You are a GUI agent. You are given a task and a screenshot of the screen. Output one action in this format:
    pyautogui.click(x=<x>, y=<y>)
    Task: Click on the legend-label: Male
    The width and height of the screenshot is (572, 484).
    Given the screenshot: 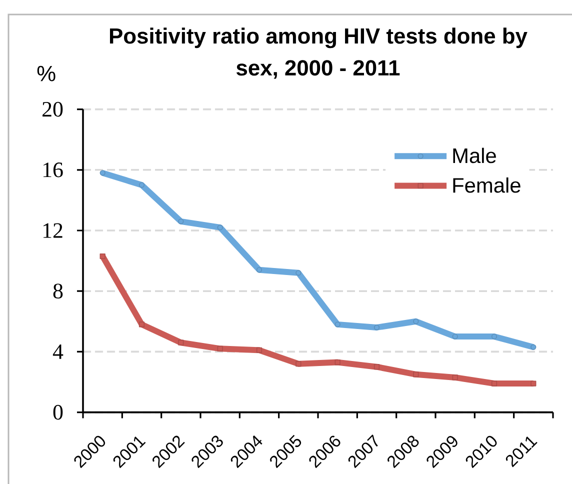 What is the action you would take?
    pyautogui.click(x=474, y=156)
    